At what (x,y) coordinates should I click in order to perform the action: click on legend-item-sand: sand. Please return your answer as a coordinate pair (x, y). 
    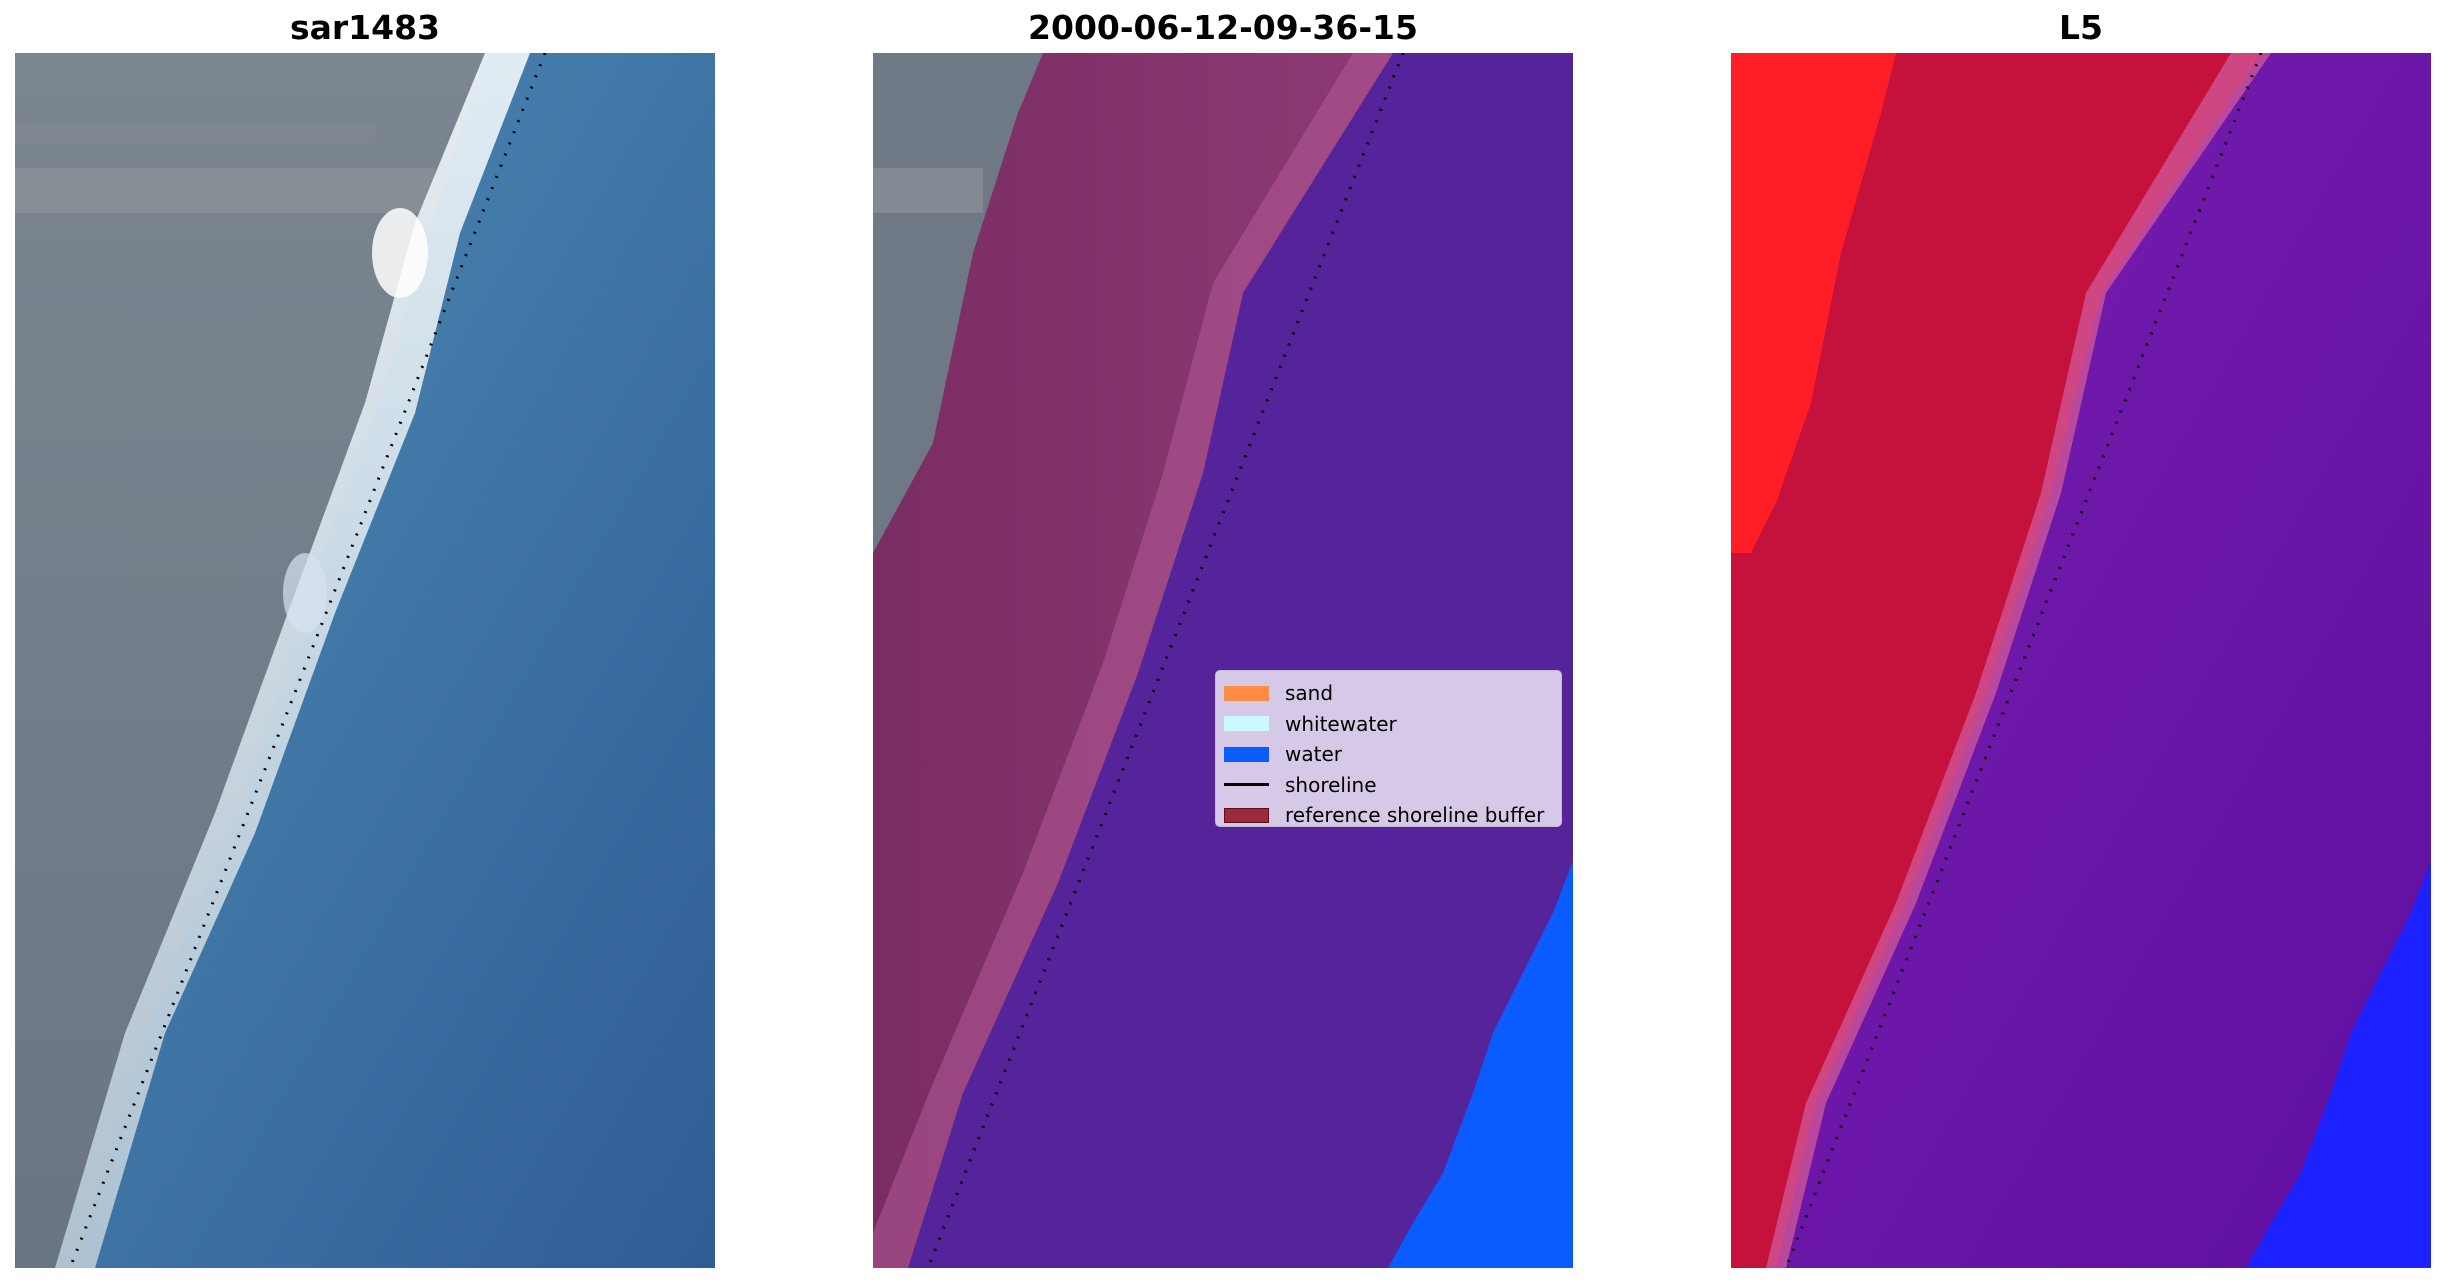
    Looking at the image, I should click on (1388, 693).